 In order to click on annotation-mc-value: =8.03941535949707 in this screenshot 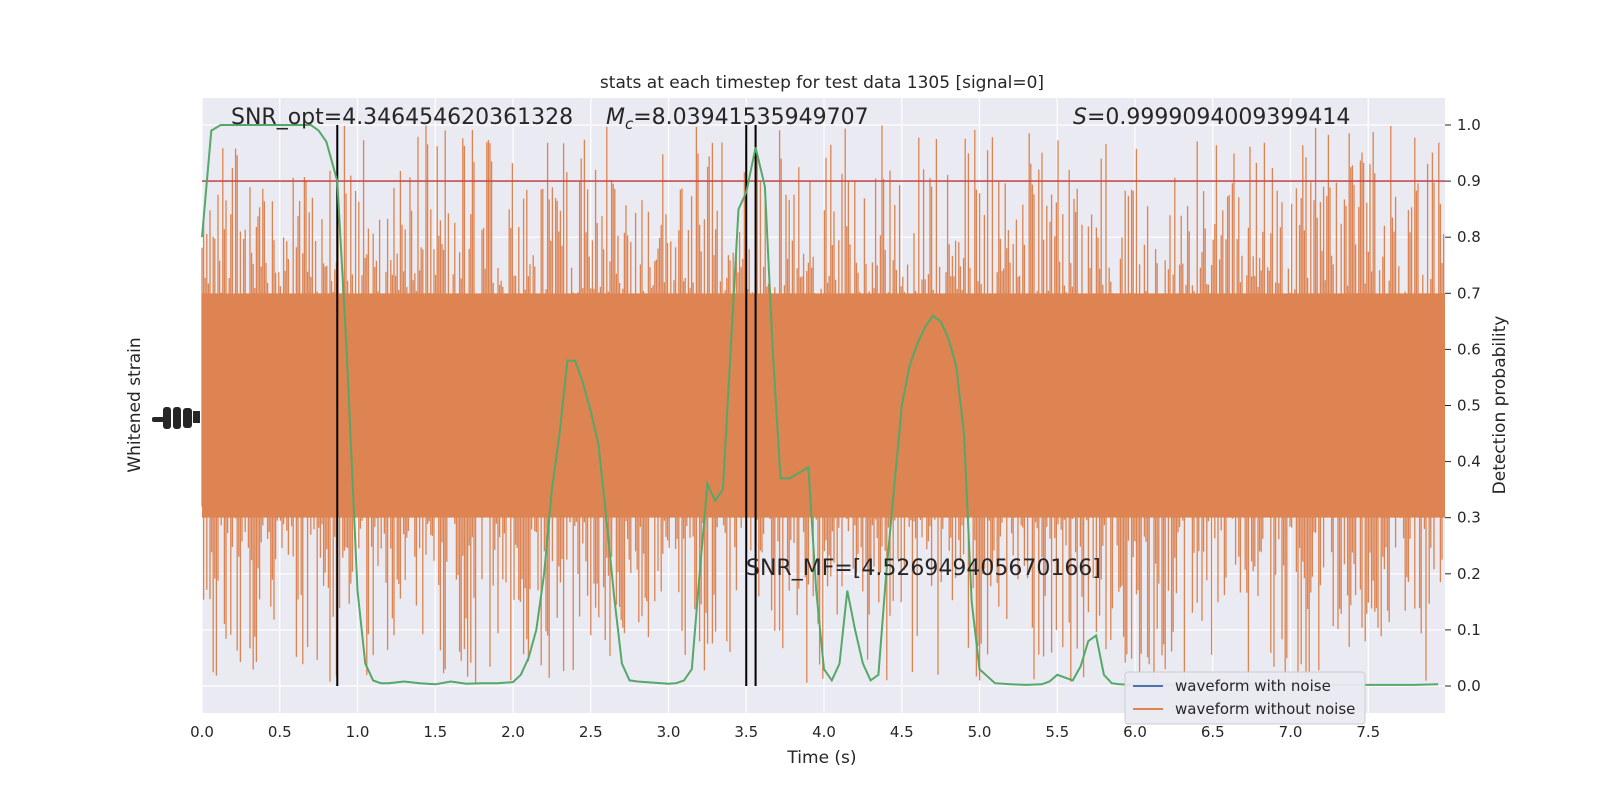, I will do `click(750, 117)`.